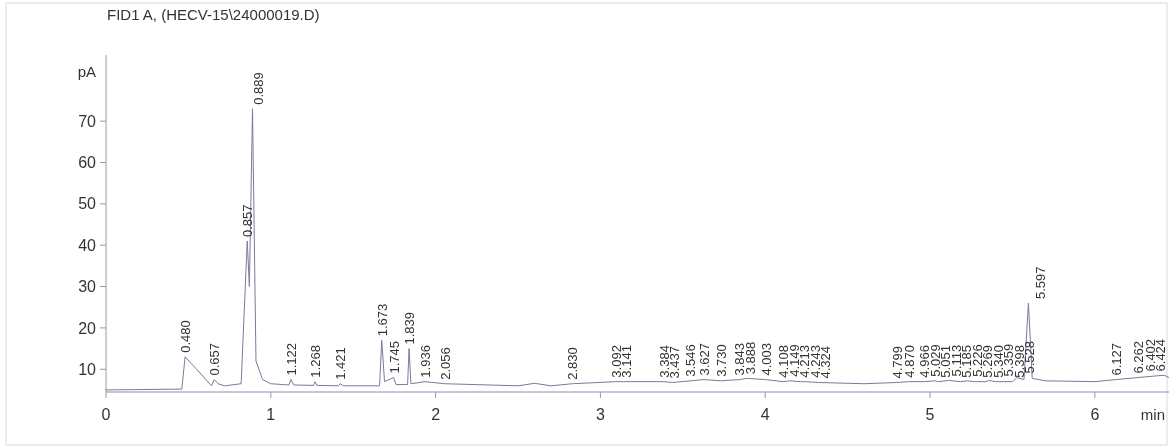 The height and width of the screenshot is (448, 1169). What do you see at coordinates (704, 359) in the screenshot?
I see `annotation: 3.627` at bounding box center [704, 359].